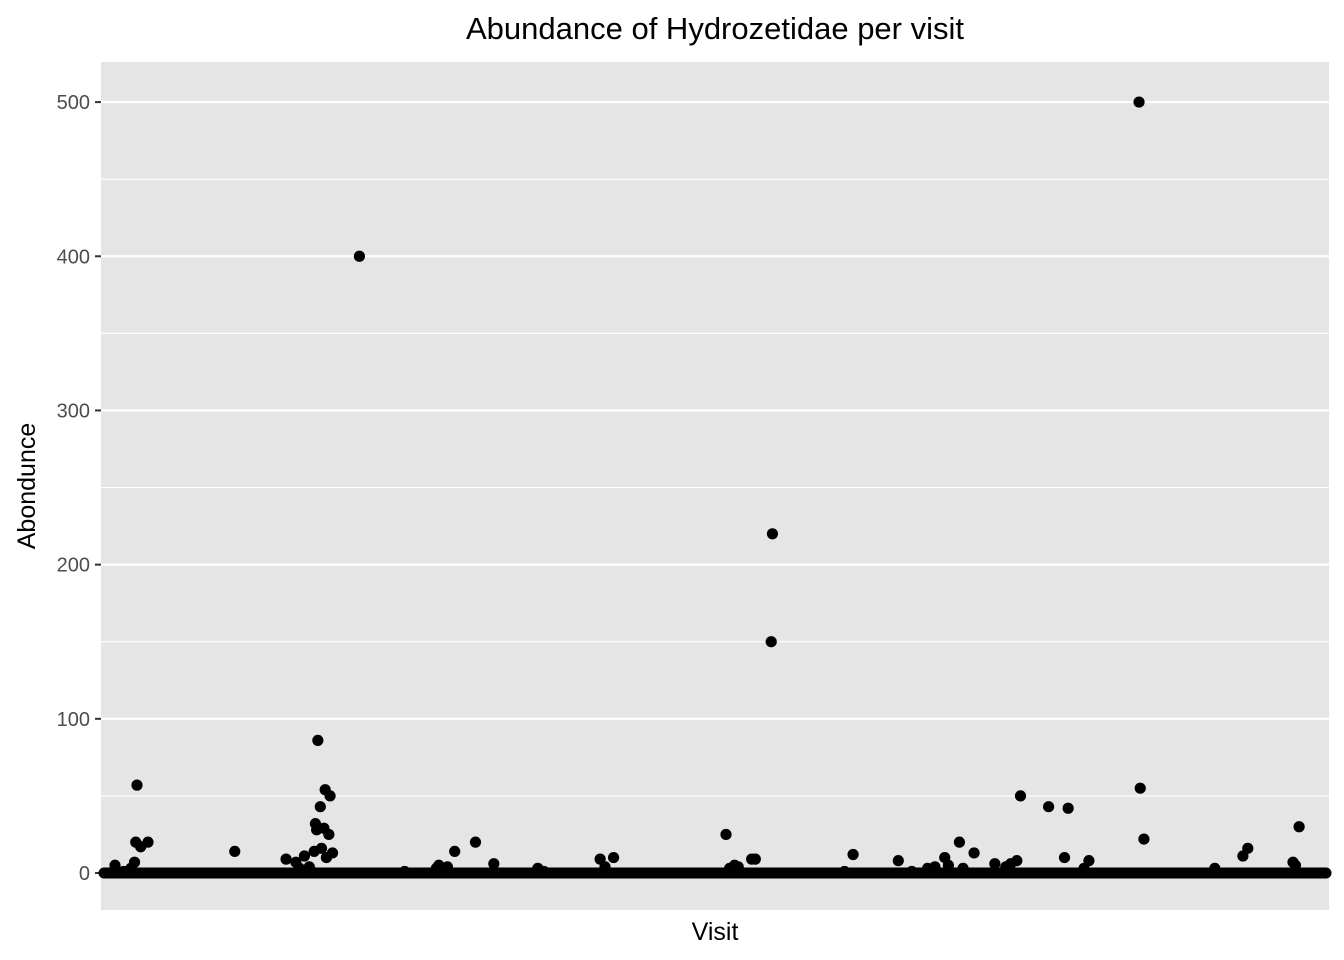 This screenshot has width=1344, height=960. Describe the element at coordinates (27, 486) in the screenshot. I see `y-axis-title: Abondunce` at that location.